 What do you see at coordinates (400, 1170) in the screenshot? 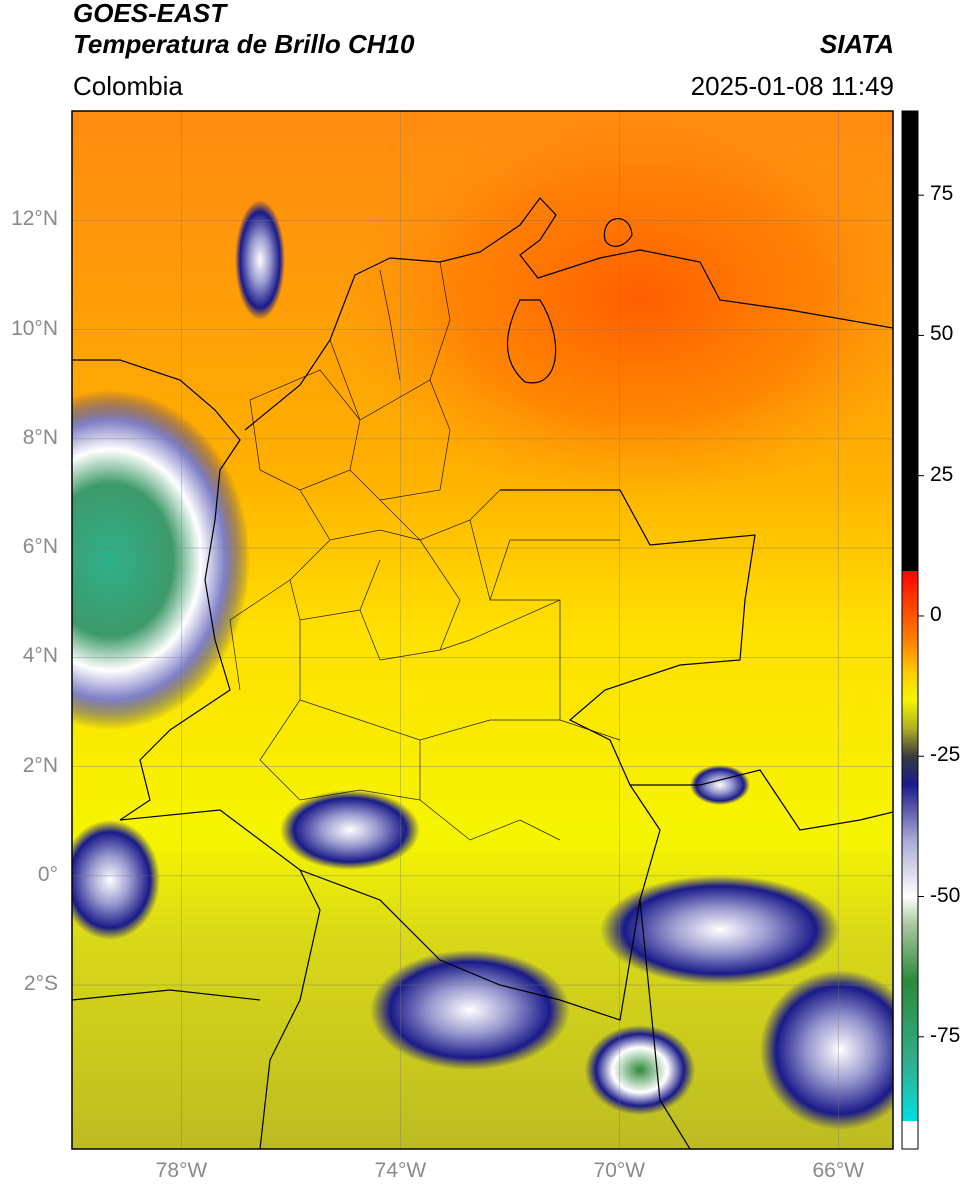
I see `lon-tick-label: 74°W` at bounding box center [400, 1170].